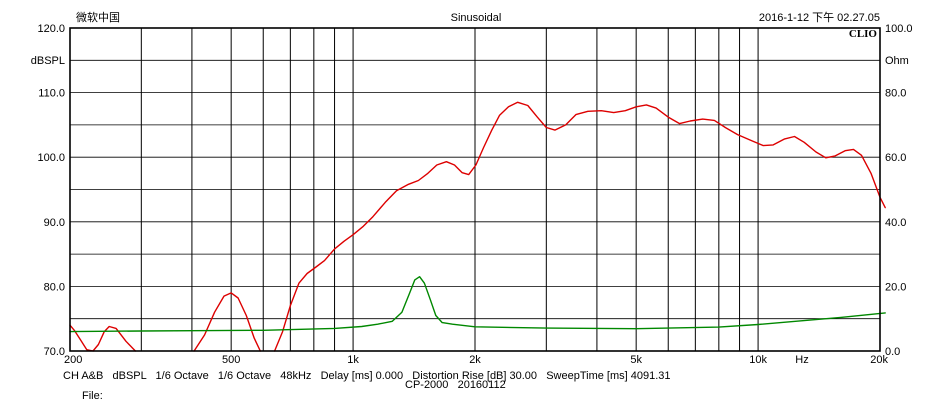 The height and width of the screenshot is (410, 951). Describe the element at coordinates (455, 385) in the screenshot. I see `footer-device: CP-2000 20160112` at that location.